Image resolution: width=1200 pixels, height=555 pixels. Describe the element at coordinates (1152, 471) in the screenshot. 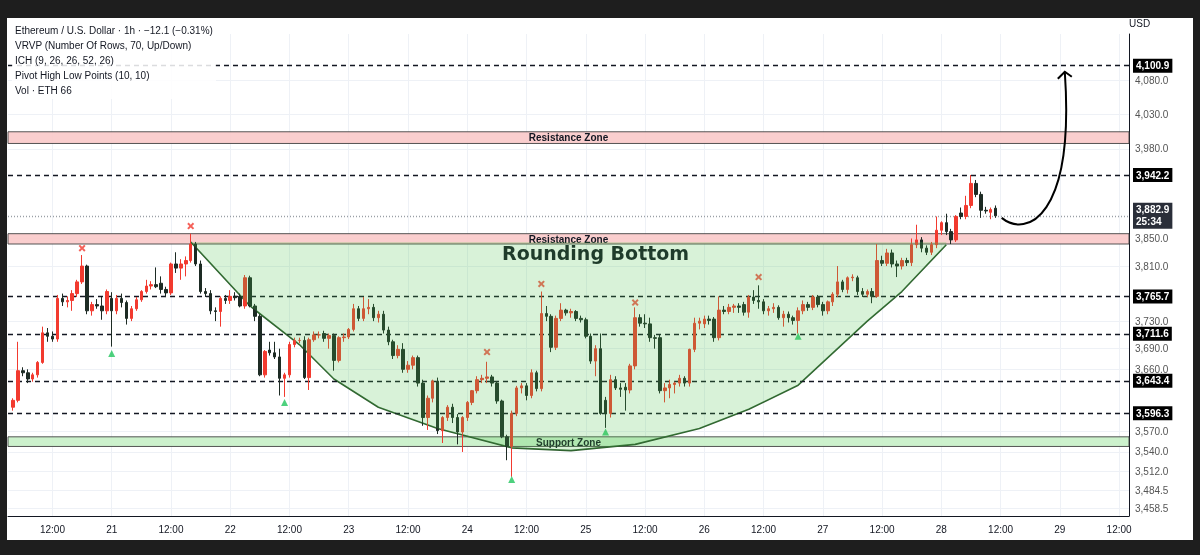

I see `y-tick-label: 3,512.0` at that location.